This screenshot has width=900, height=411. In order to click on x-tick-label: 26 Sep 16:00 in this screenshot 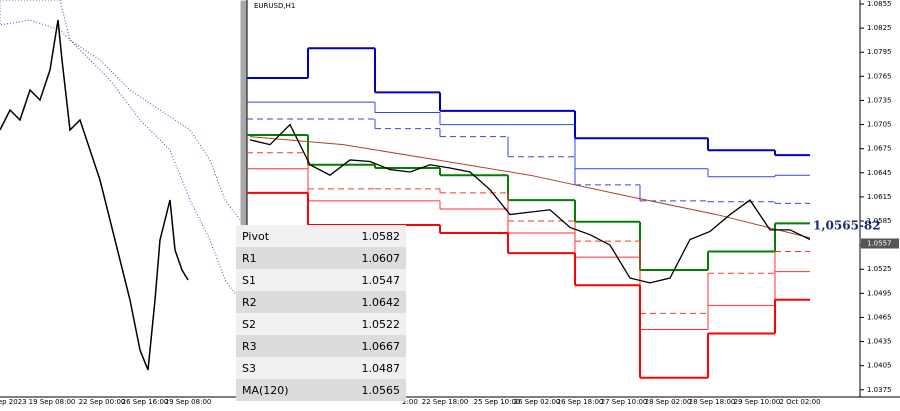, I will do `click(145, 402)`.